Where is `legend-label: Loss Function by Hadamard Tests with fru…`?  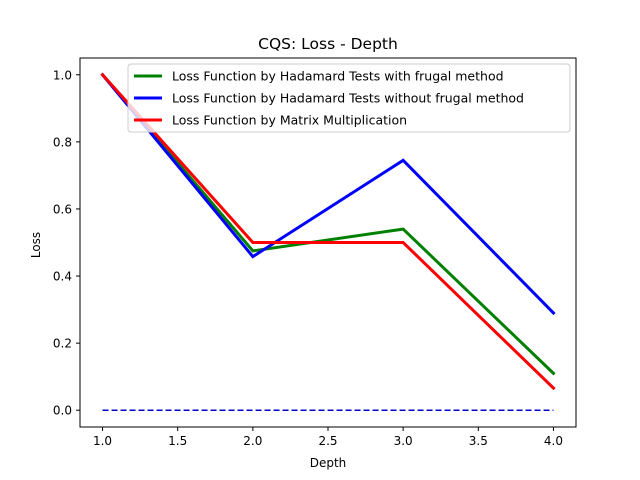
legend-label: Loss Function by Hadamard Tests with fru… is located at coordinates (338, 76).